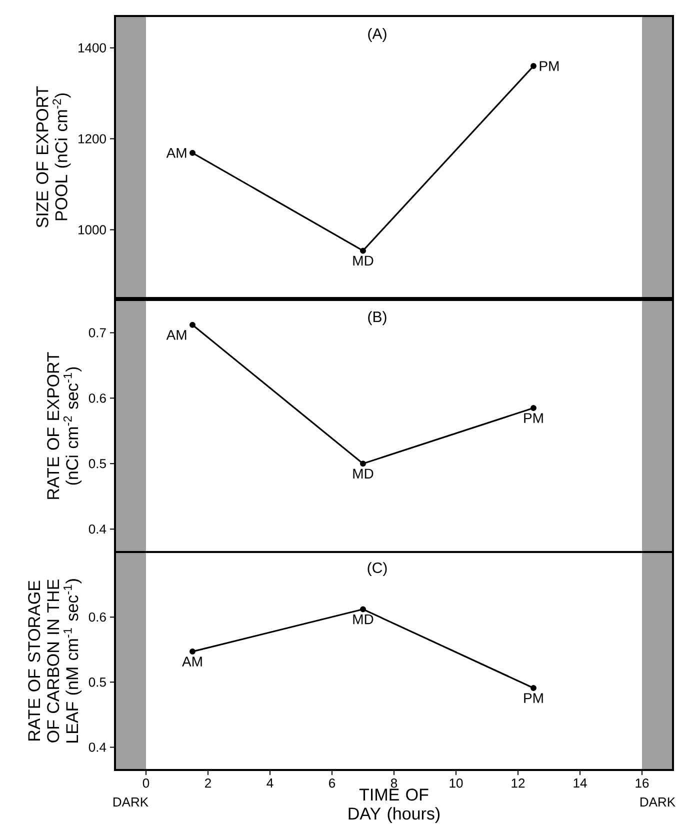  I want to click on x-tick-label: 16, so click(642, 783).